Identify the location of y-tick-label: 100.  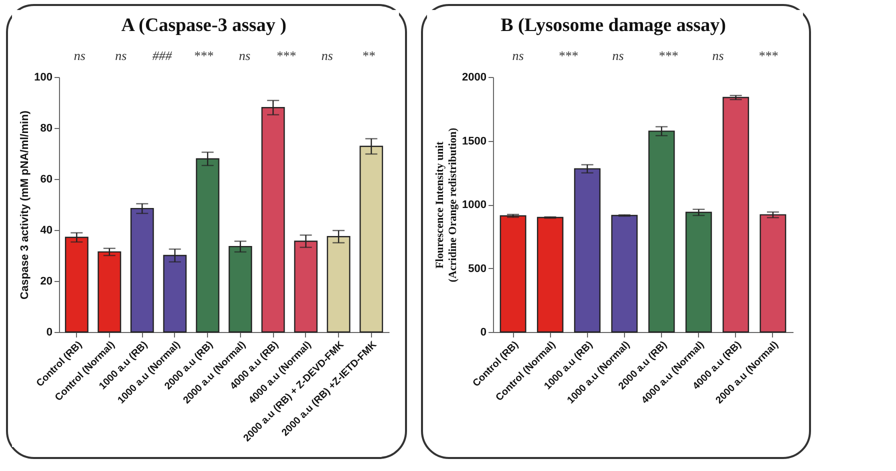
(43, 78).